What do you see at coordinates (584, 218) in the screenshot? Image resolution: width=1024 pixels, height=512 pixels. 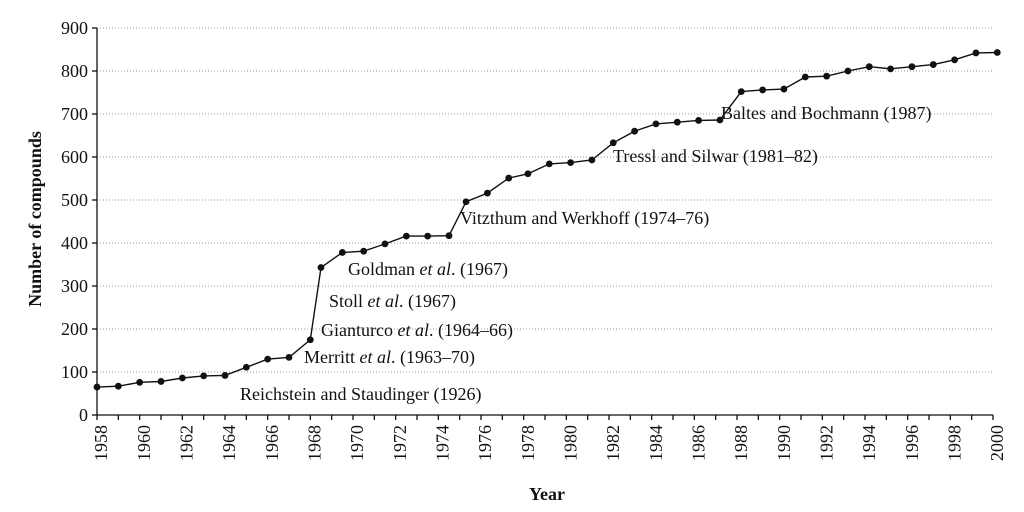 I see `annotation-label: Vitzthum and Werkhoff (1974–76)` at bounding box center [584, 218].